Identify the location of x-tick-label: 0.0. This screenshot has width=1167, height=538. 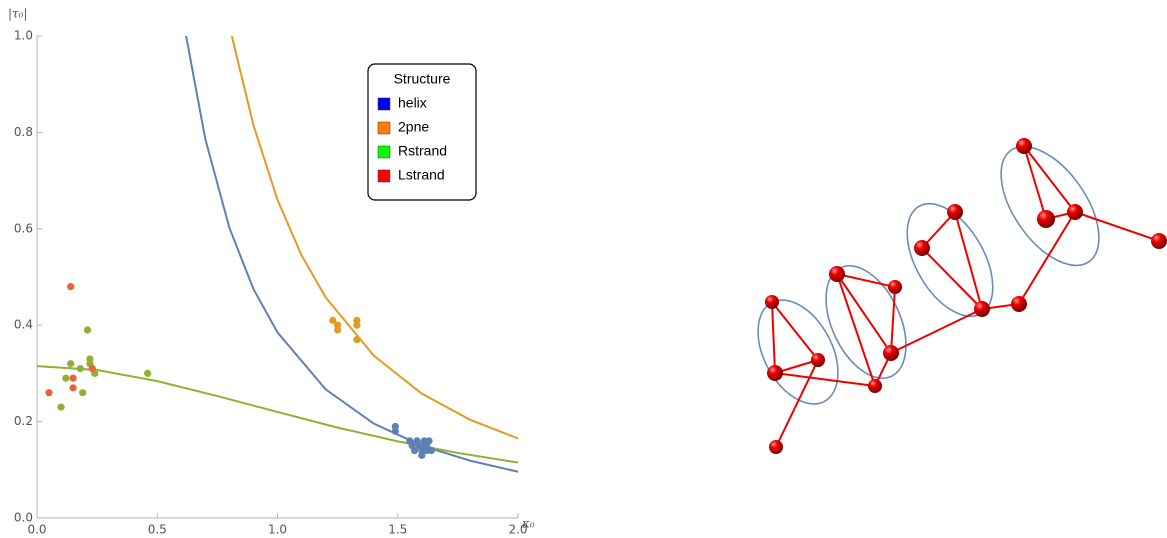
(36, 530).